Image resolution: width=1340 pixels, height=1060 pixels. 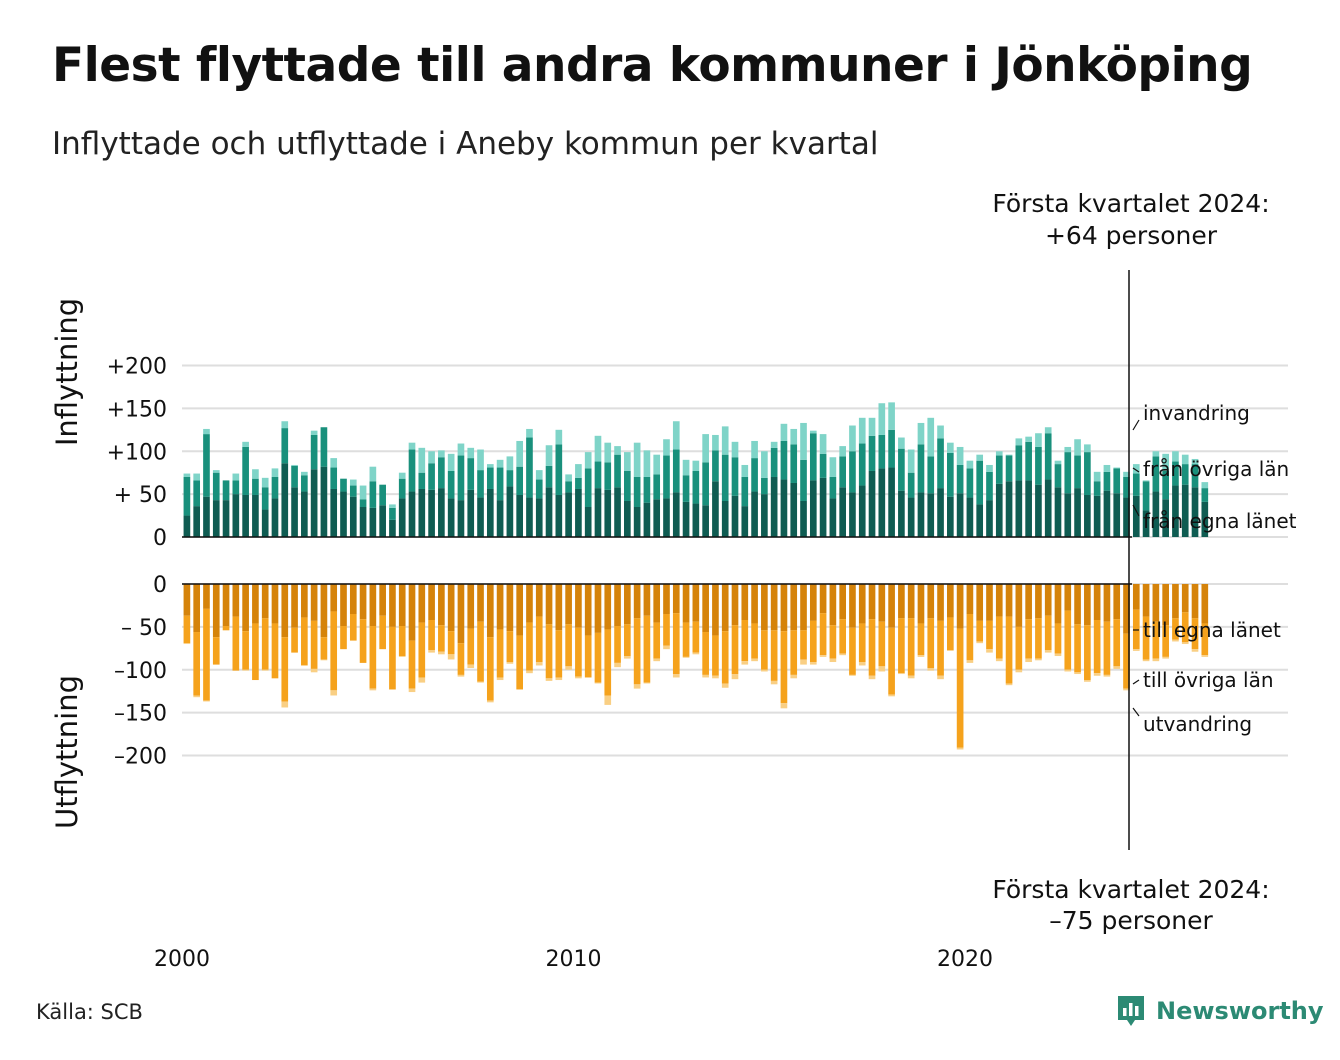 I want to click on newsworthy-logo: Newsworthy, so click(x=1220, y=1011).